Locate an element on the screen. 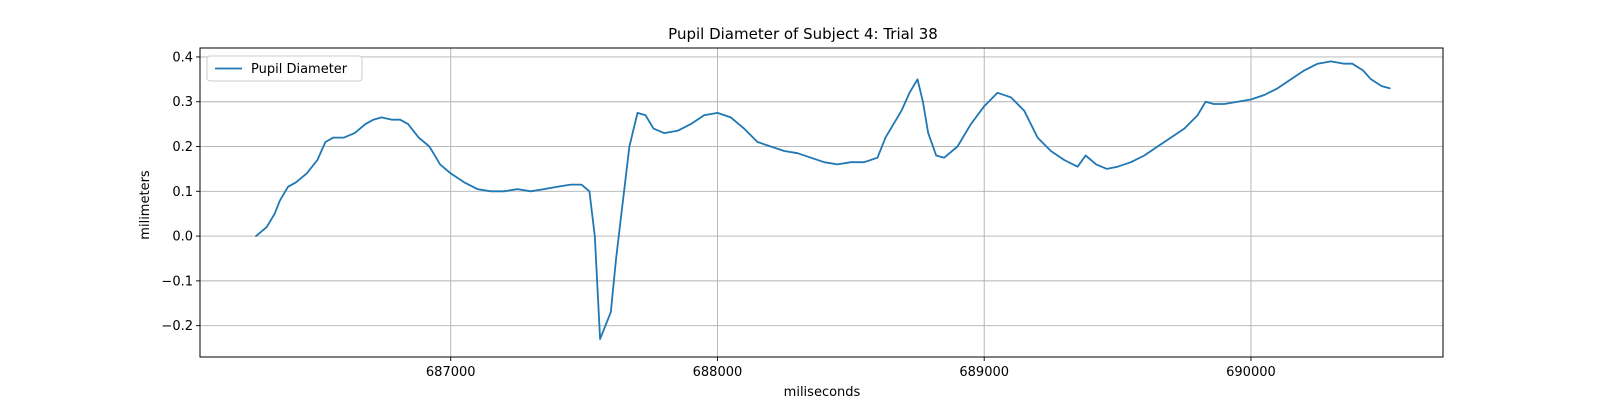 The width and height of the screenshot is (1600, 400). y-tick-label: 0.4 is located at coordinates (182, 57).